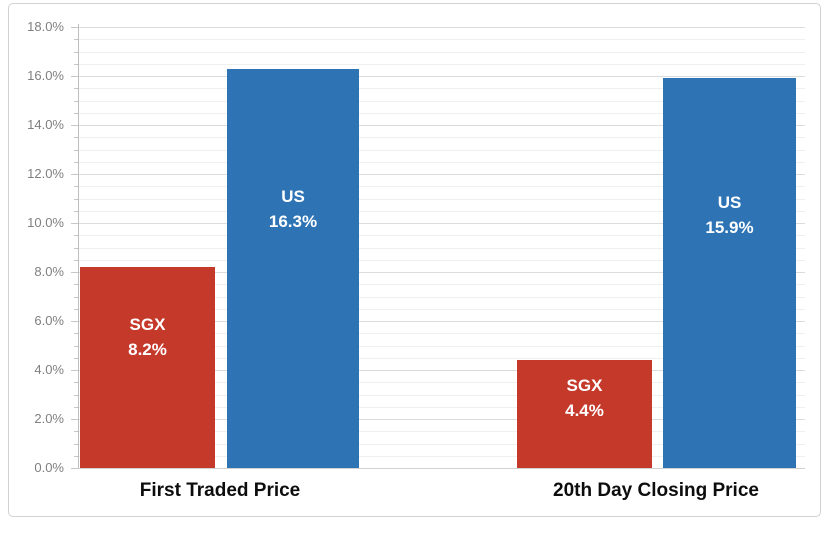  I want to click on bar-value: 16.3%, so click(293, 221).